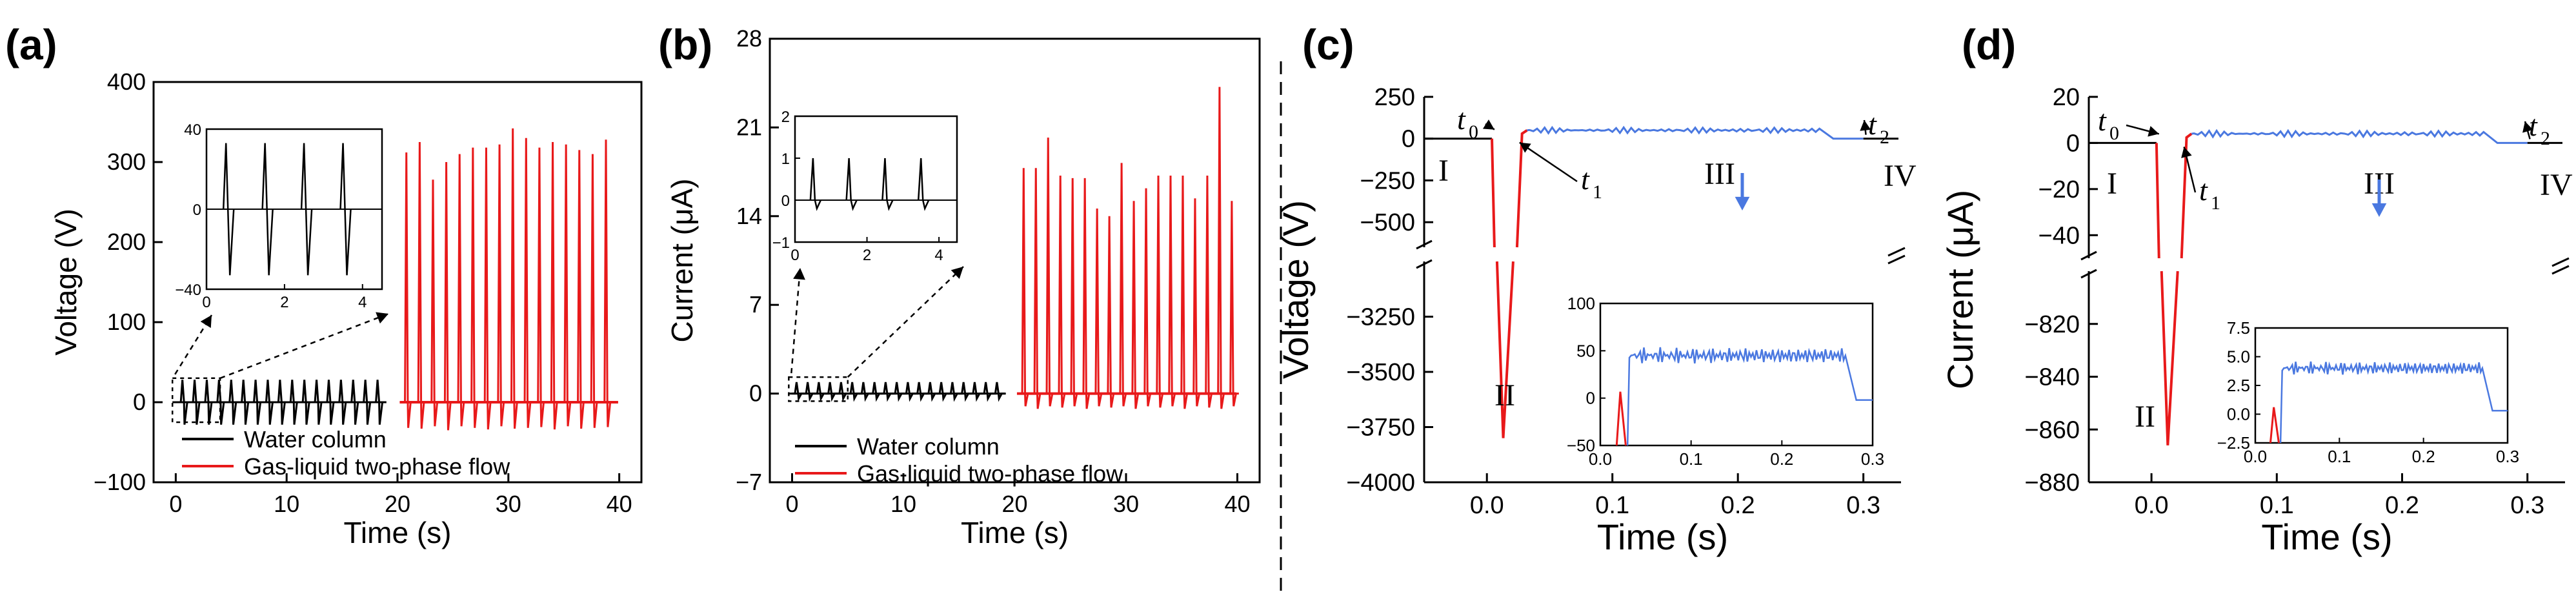 Image resolution: width=2576 pixels, height=603 pixels. I want to click on y-tick-label: −3250, so click(1380, 317).